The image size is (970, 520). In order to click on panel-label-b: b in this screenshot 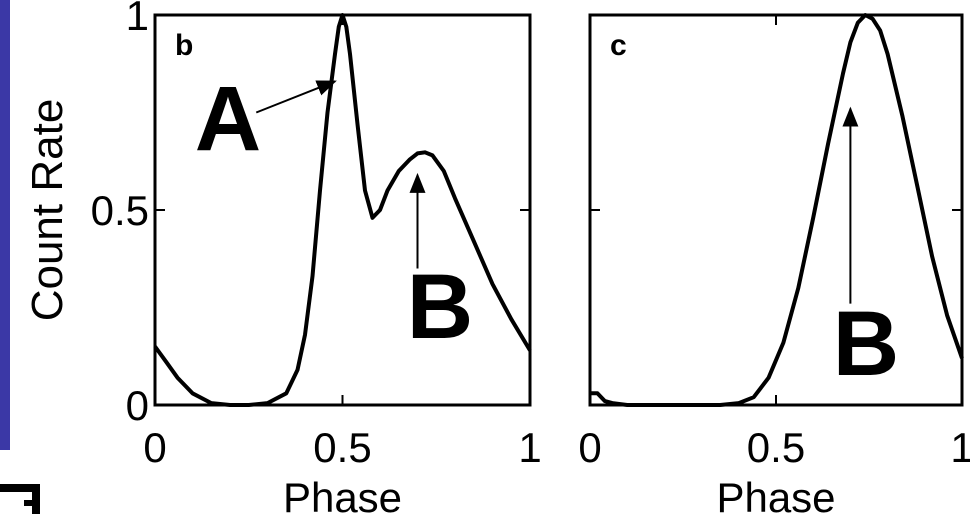, I will do `click(184, 45)`.